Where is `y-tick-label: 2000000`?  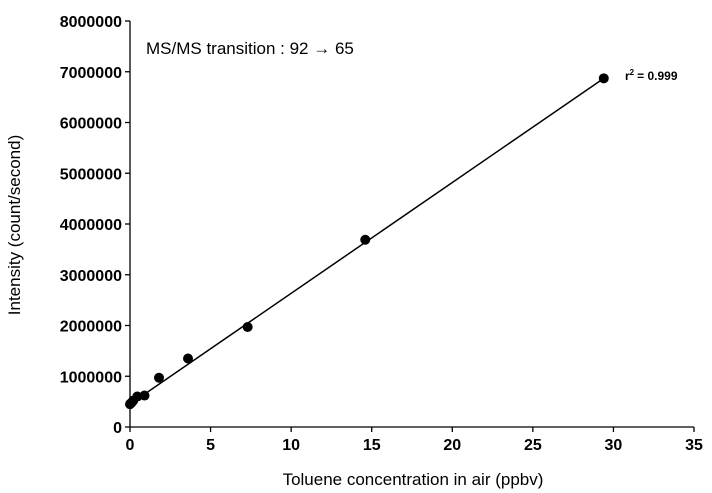 y-tick-label: 2000000 is located at coordinates (91, 327).